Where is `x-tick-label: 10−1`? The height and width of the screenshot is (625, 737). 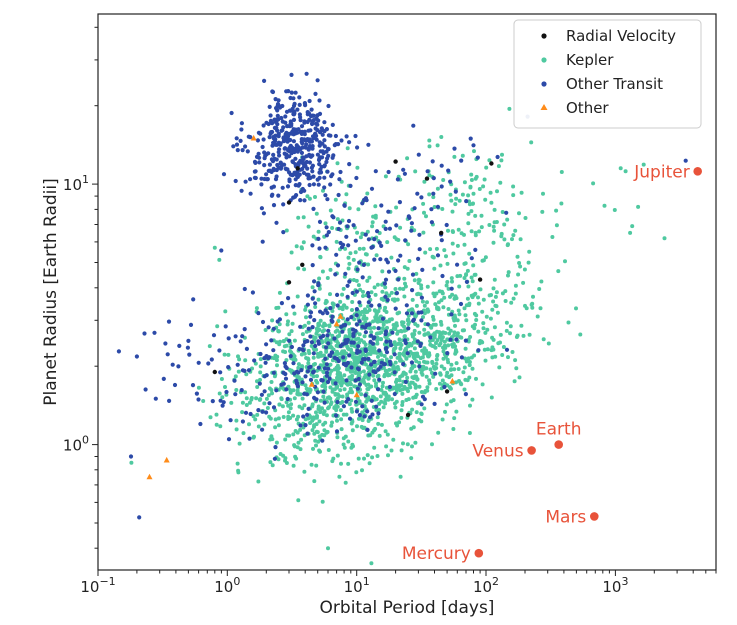 x-tick-label: 10−1 is located at coordinates (97, 585).